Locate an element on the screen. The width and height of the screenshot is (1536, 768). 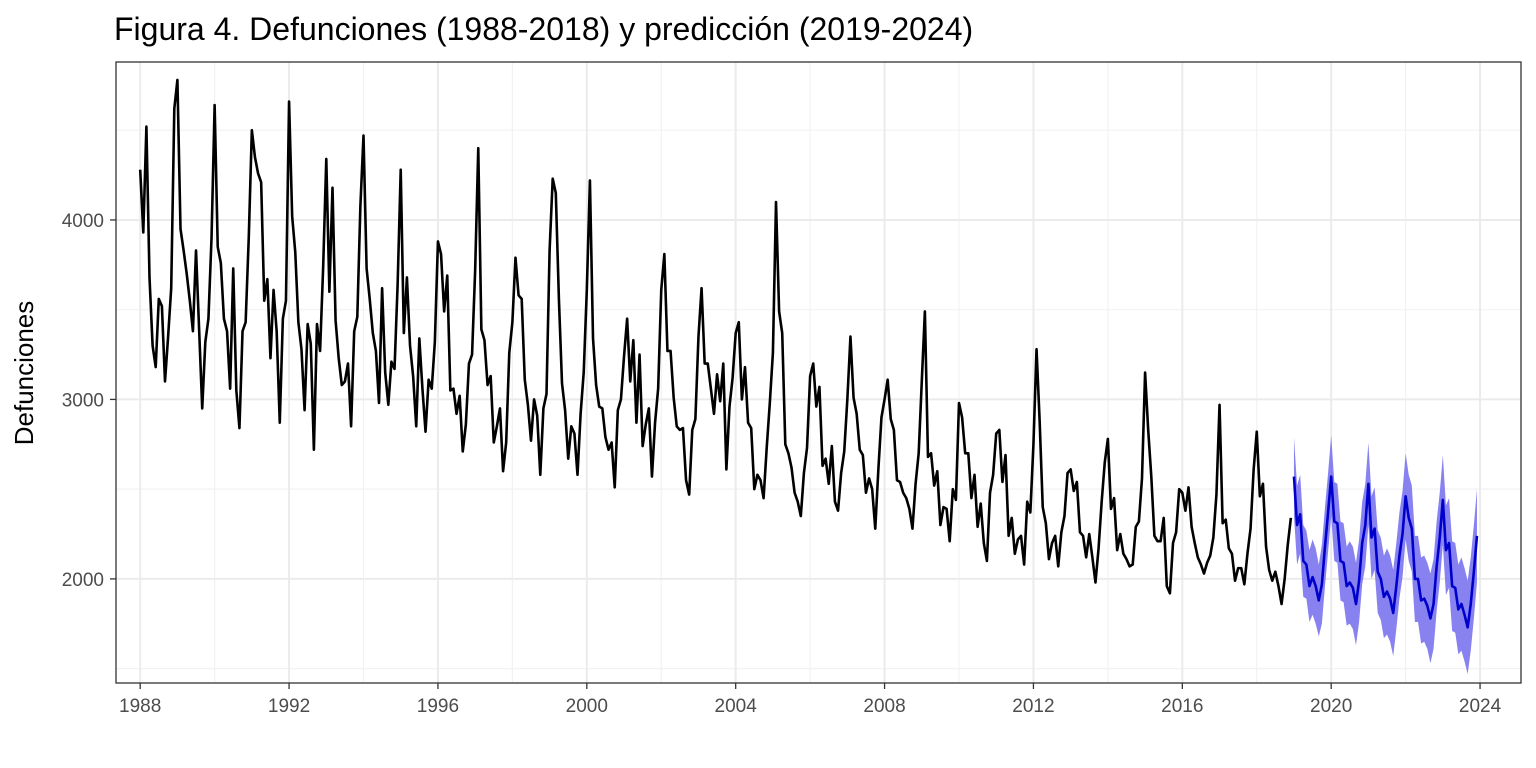
x-tick-label: 2012 is located at coordinates (1033, 706).